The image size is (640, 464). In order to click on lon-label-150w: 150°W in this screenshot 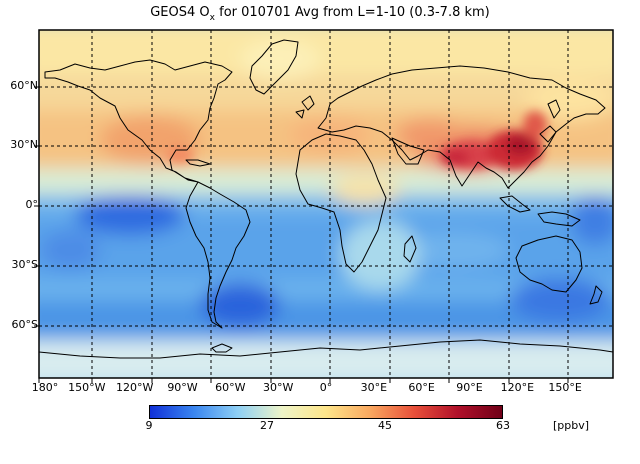, I will do `click(87, 387)`.